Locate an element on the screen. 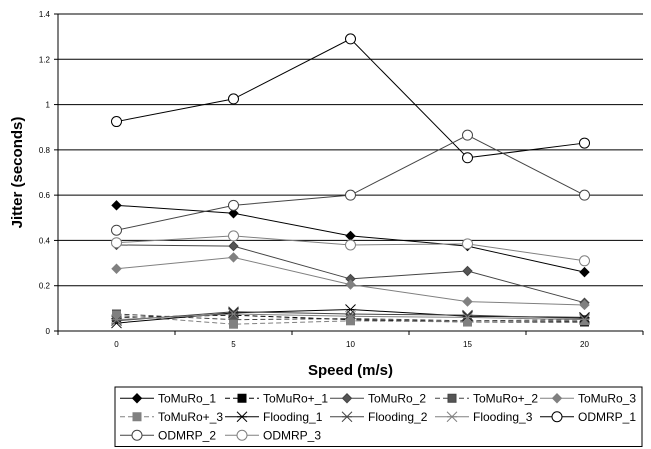 This screenshot has height=449, width=651. legend-item: ToMuRo+_1 is located at coordinates (276, 398).